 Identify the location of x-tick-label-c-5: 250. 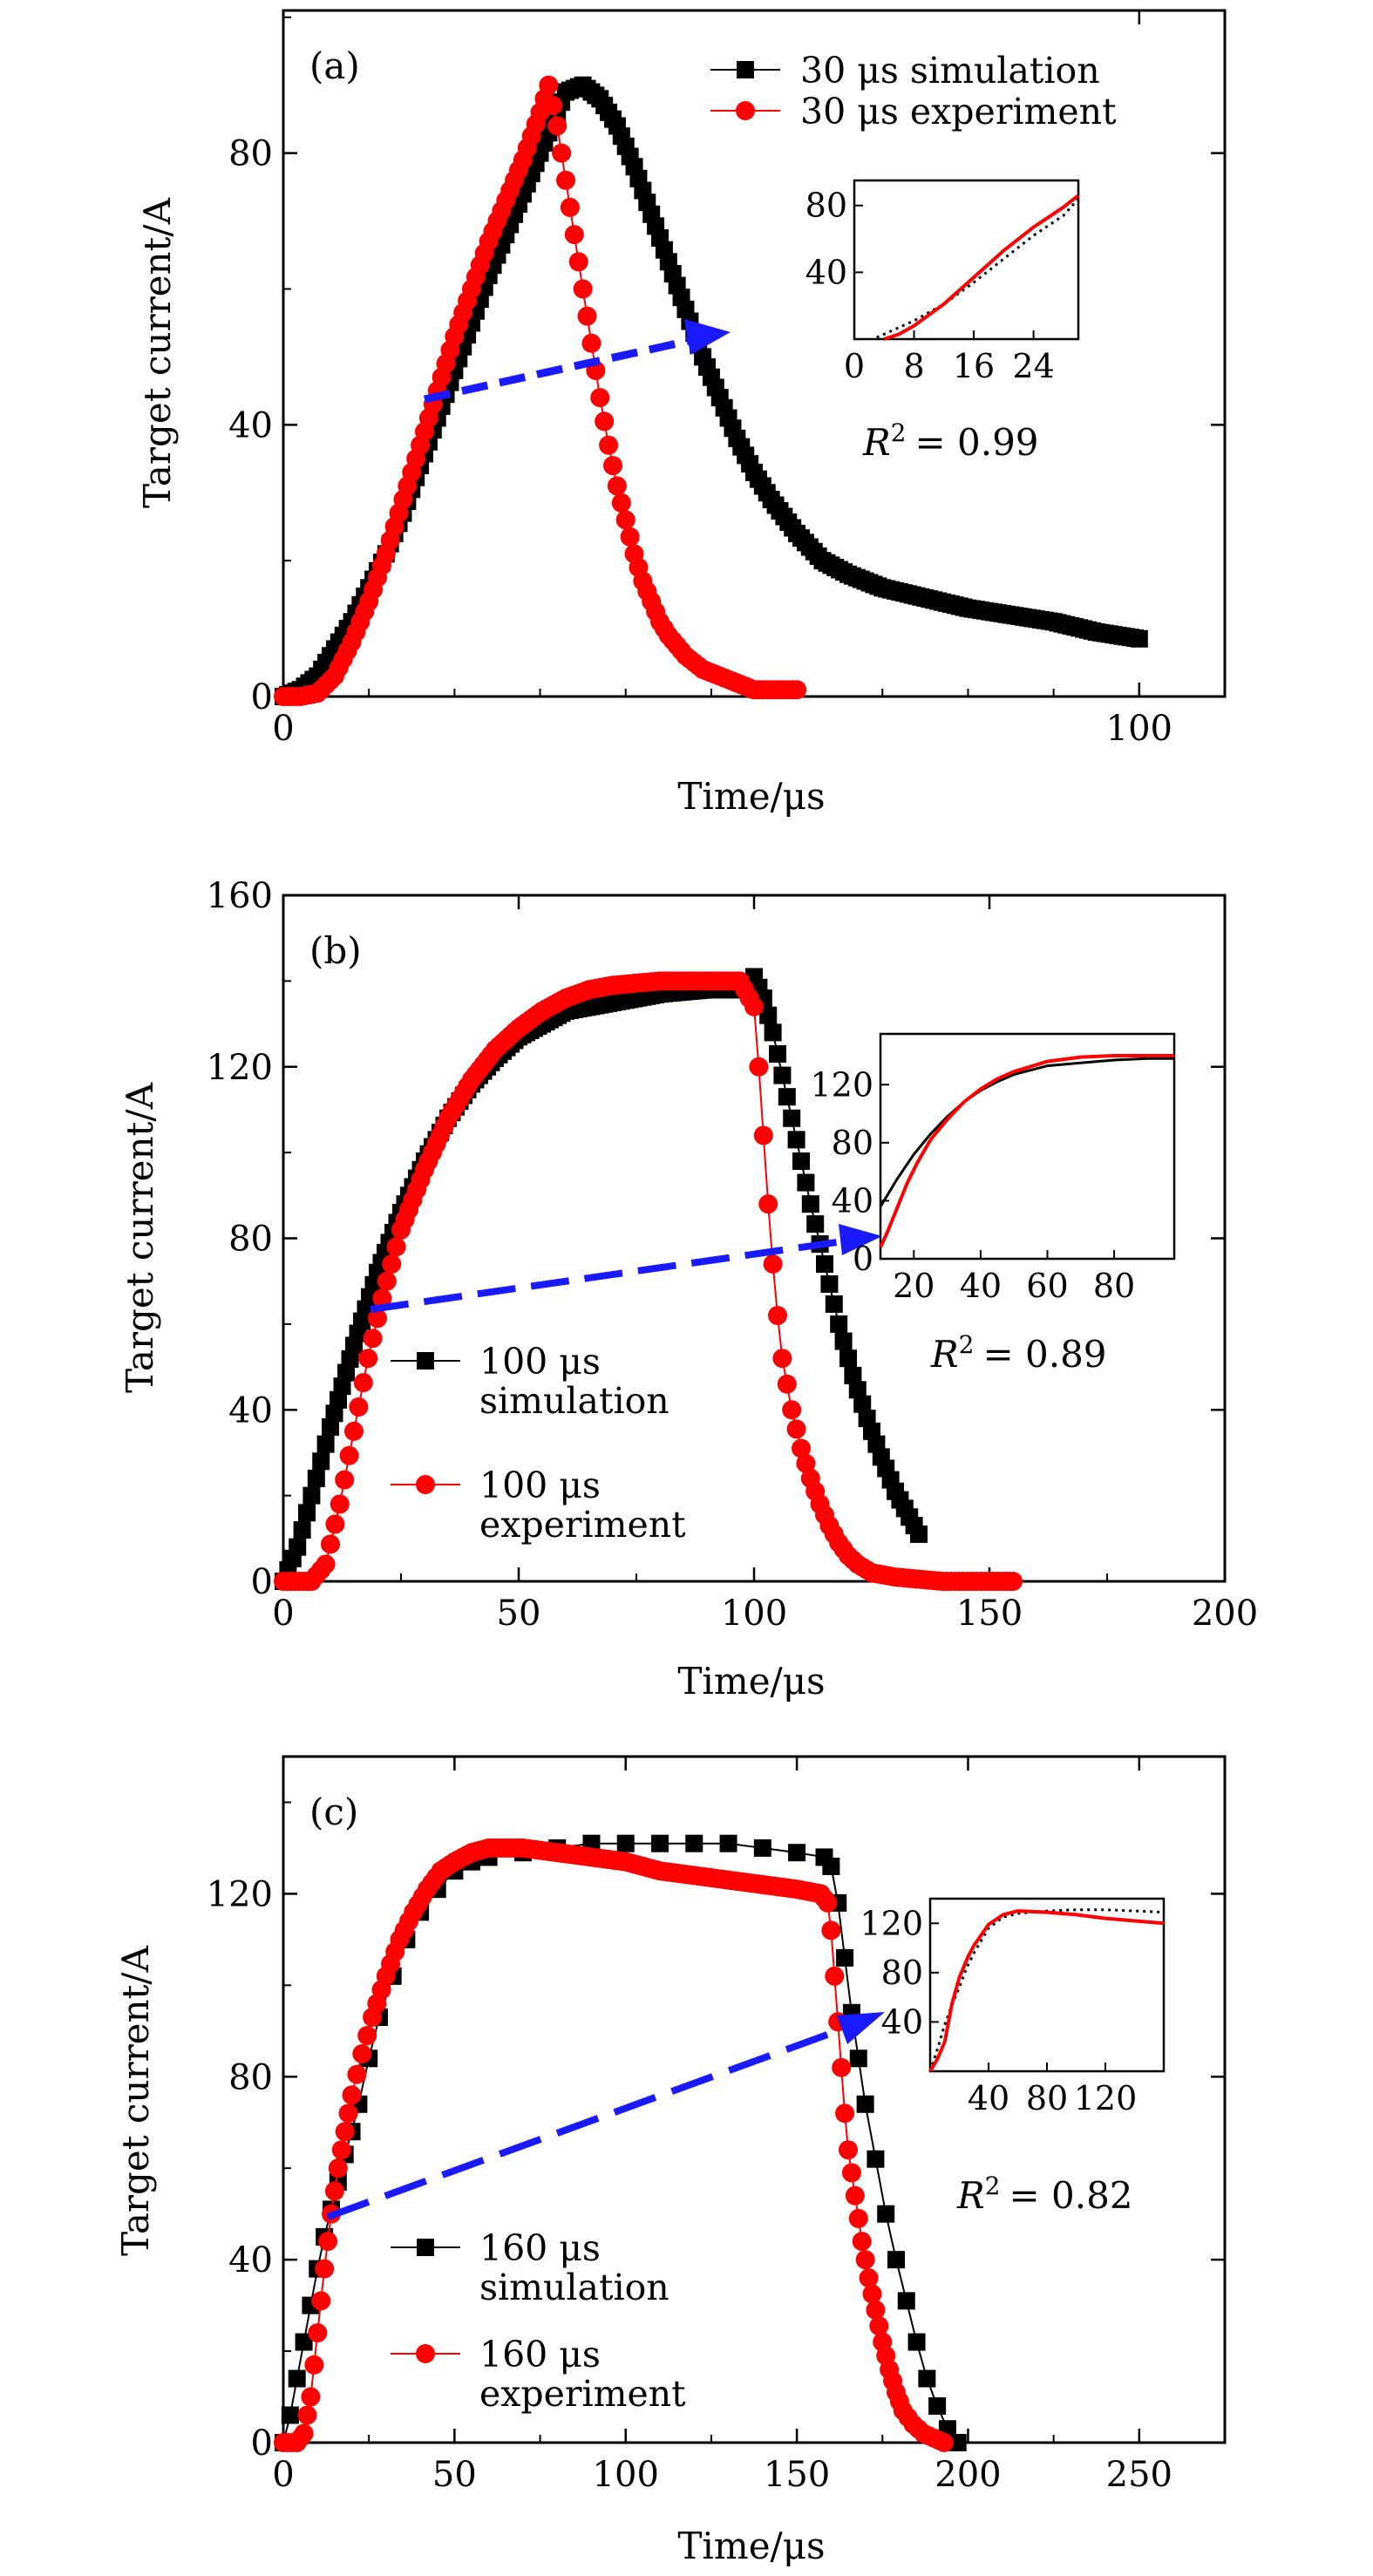
(1139, 2475).